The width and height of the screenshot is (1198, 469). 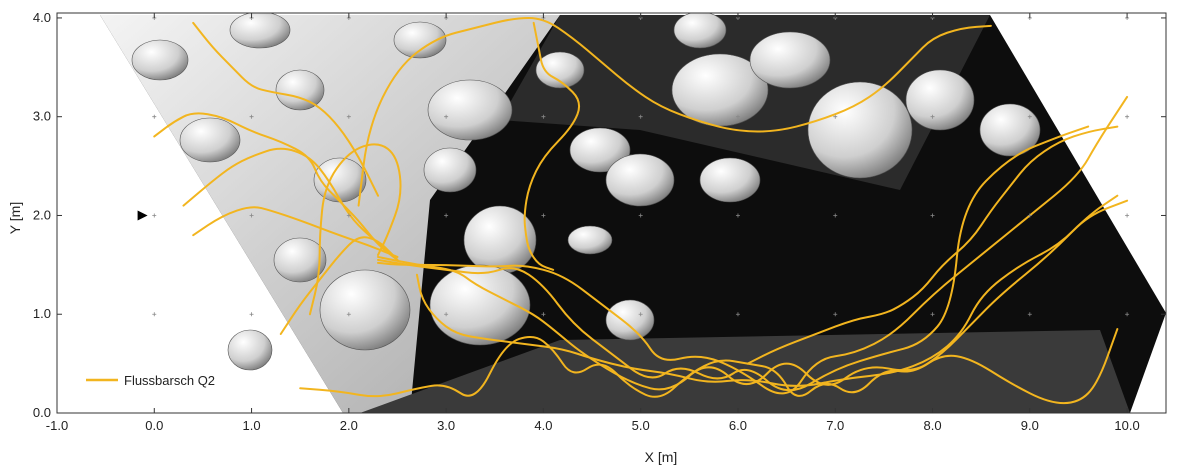 I want to click on y-tick-label: 0.0, so click(x=42, y=412).